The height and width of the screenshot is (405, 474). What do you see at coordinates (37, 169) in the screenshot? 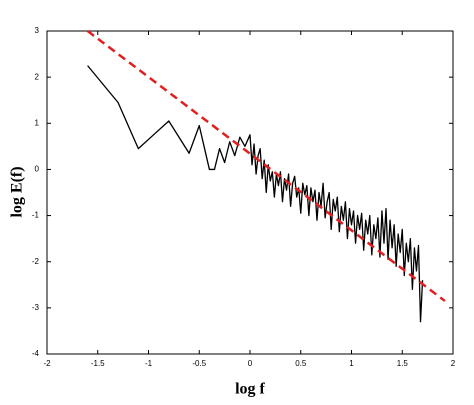
I see `y-tick-label: 0` at bounding box center [37, 169].